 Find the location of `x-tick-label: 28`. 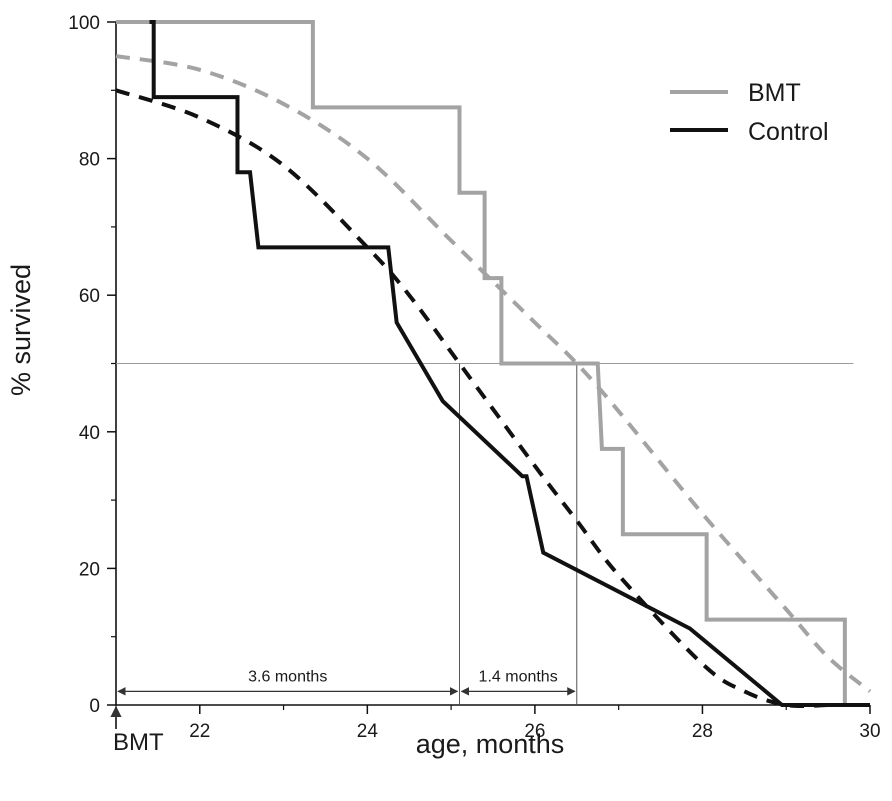

x-tick-label: 28 is located at coordinates (702, 731).